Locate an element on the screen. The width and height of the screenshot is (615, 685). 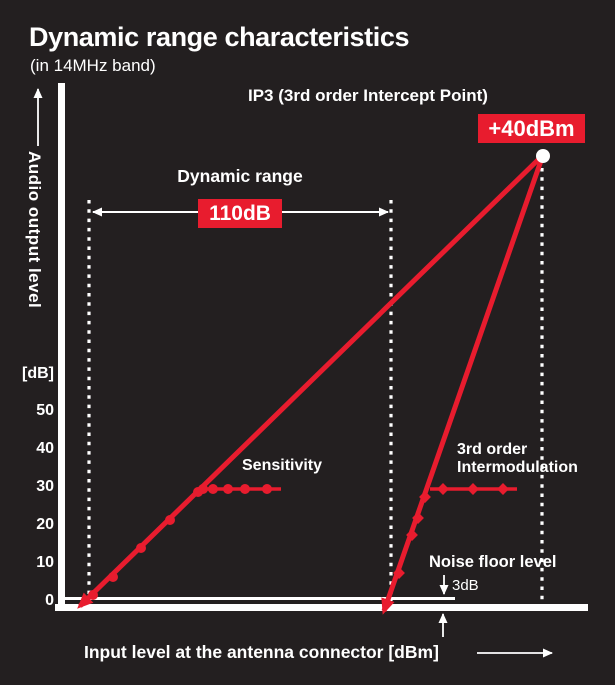
y-tick-label: 50 is located at coordinates (45, 410).